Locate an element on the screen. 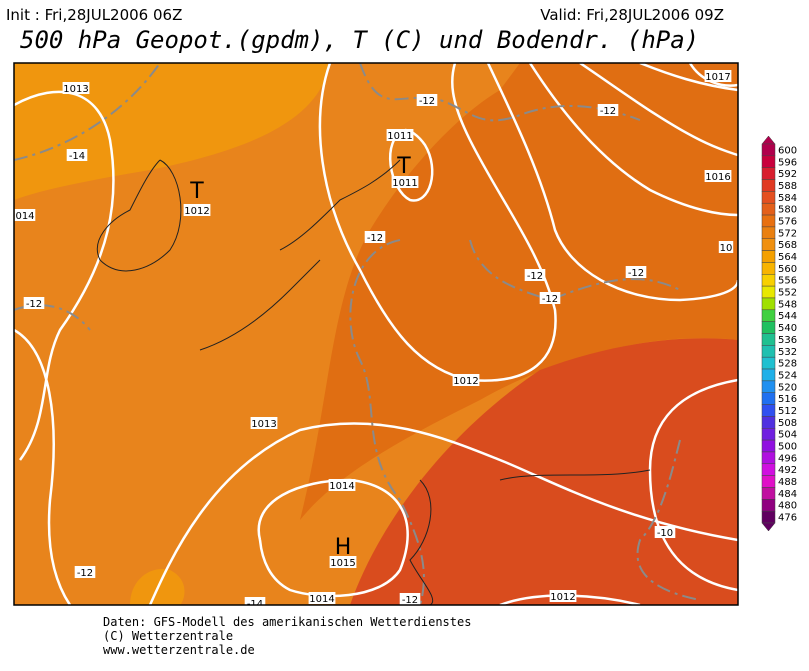 This screenshot has height=671, width=809. footer-line: www.wetterzentrale.de is located at coordinates (179, 650).